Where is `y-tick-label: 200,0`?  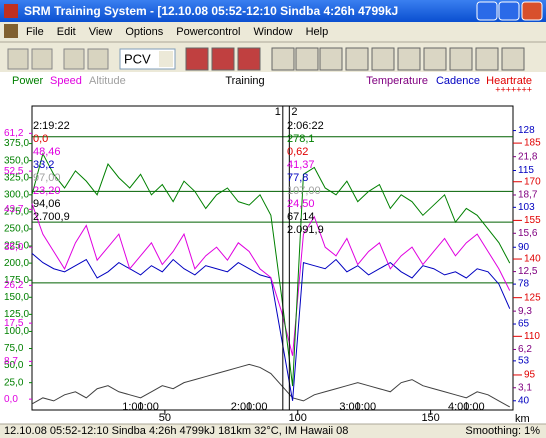
y-tick-label: 200,0 is located at coordinates (16, 263).